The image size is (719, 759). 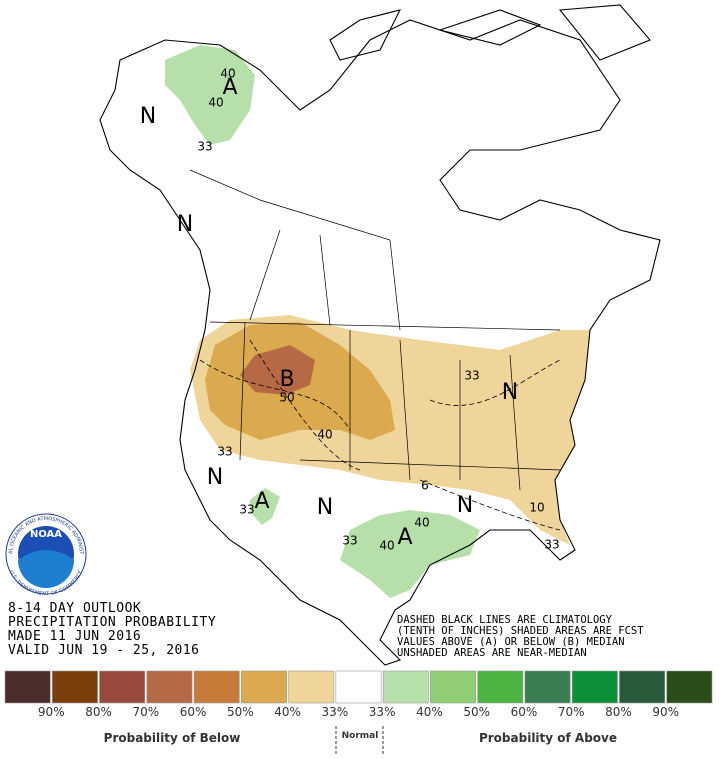 I want to click on map-label: B, so click(x=286, y=379).